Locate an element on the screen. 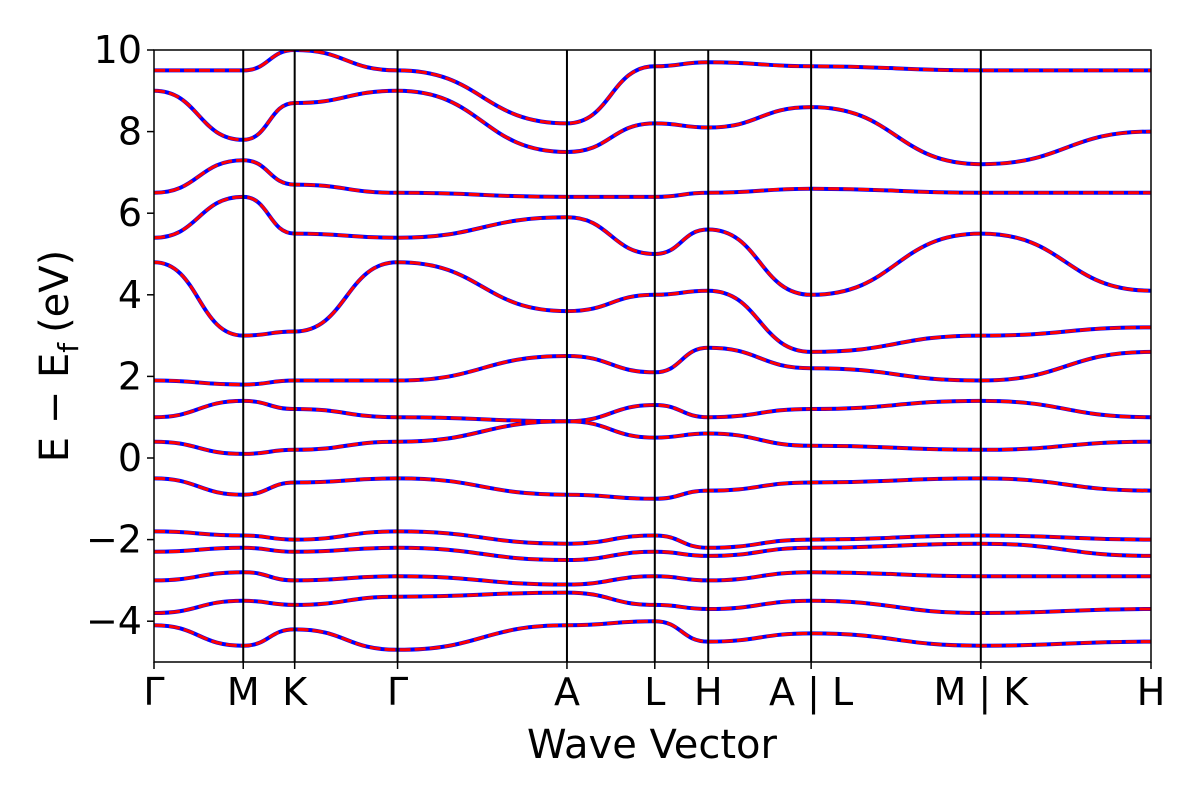 This screenshot has width=1200, height=800. y-axis-title: E − Ef (eV) is located at coordinates (58, 356).